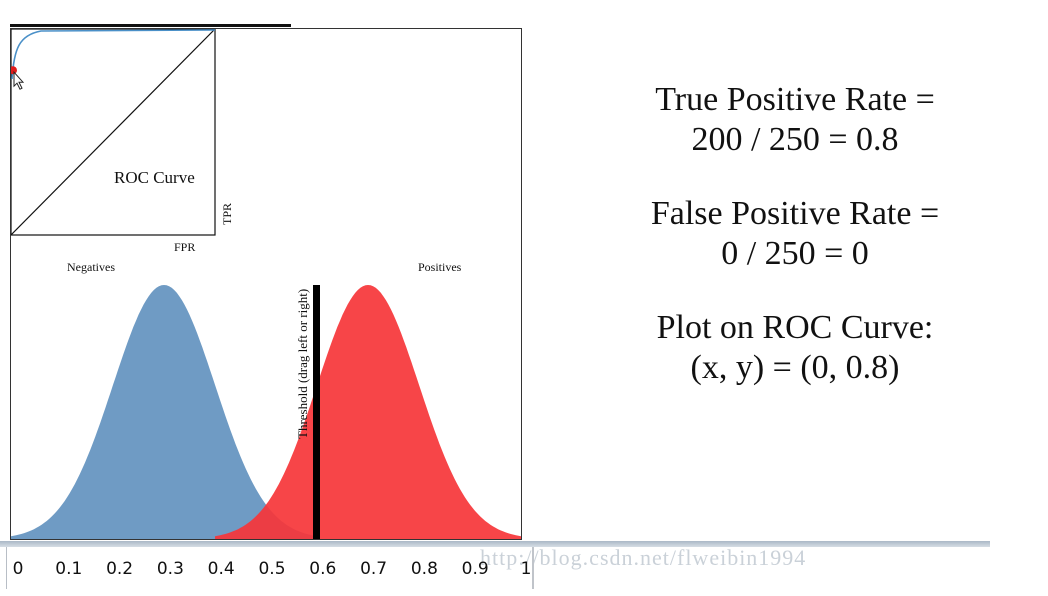 The image size is (1048, 596). I want to click on fpr-line-2: 0 / 250 = 0, so click(795, 253).